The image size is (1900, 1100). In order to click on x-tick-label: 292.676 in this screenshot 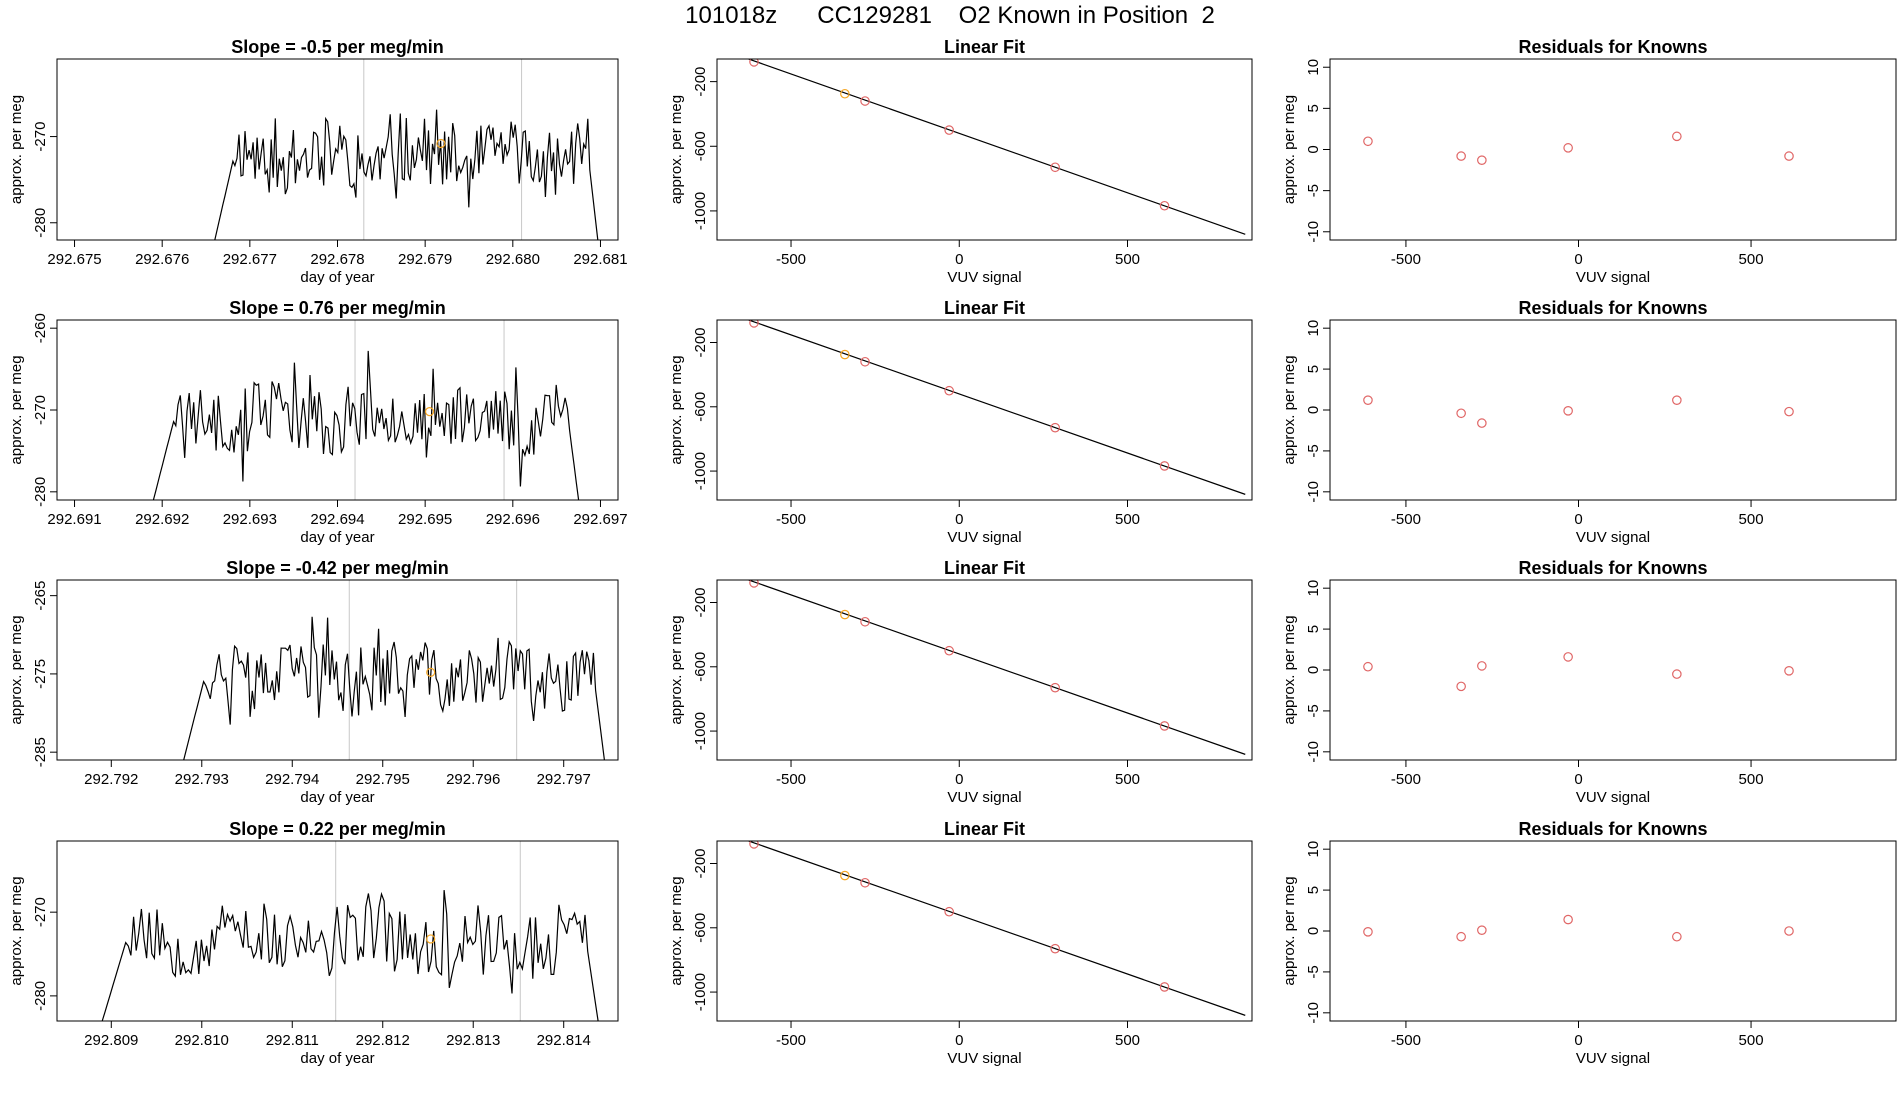, I will do `click(162, 259)`.